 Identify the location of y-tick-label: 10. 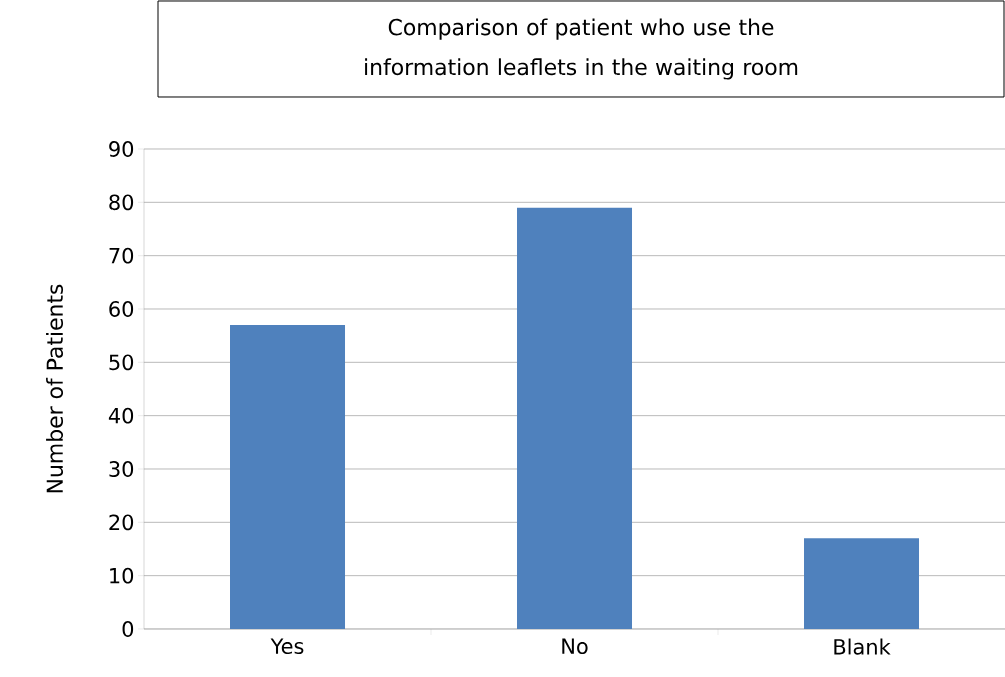
(122, 575).